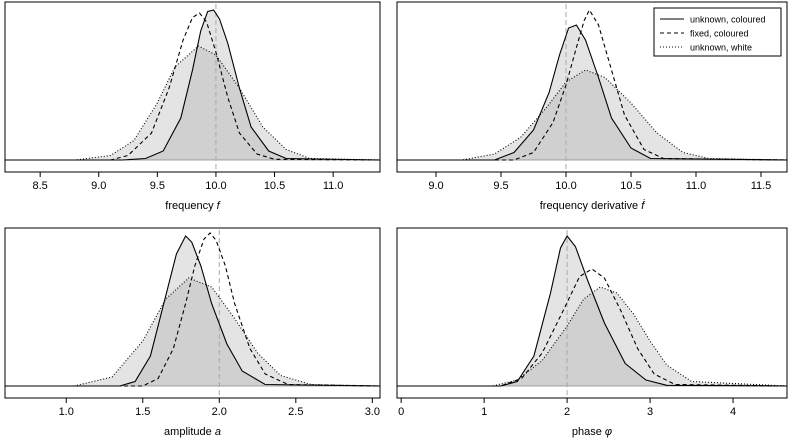 The image size is (789, 438). I want to click on overlap-fill-frequency, so click(192, 103).